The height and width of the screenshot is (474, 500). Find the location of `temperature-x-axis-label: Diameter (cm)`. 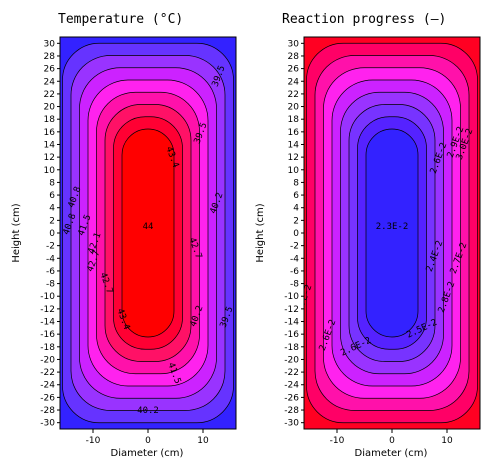

temperature-x-axis-label: Diameter (cm) is located at coordinates (147, 453).